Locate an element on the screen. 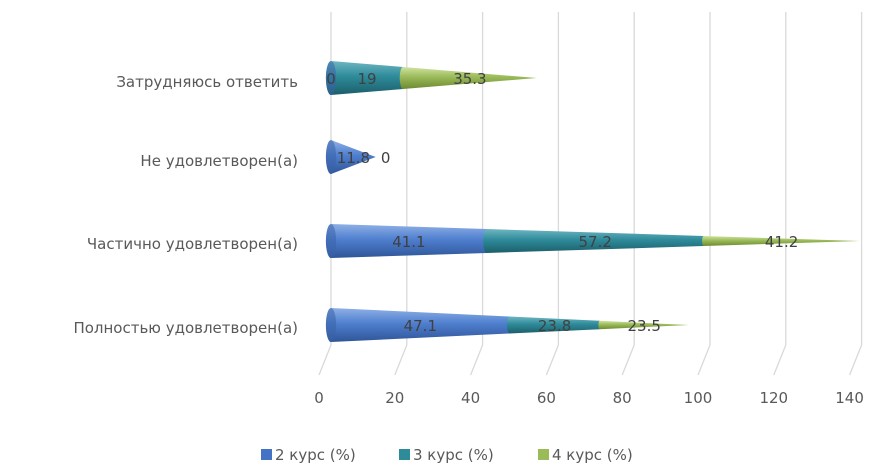 Image resolution: width=871 pixels, height=465 pixels. legend: 2 курс (%) 3 курс (%) 4 курс (%) is located at coordinates (447, 455).